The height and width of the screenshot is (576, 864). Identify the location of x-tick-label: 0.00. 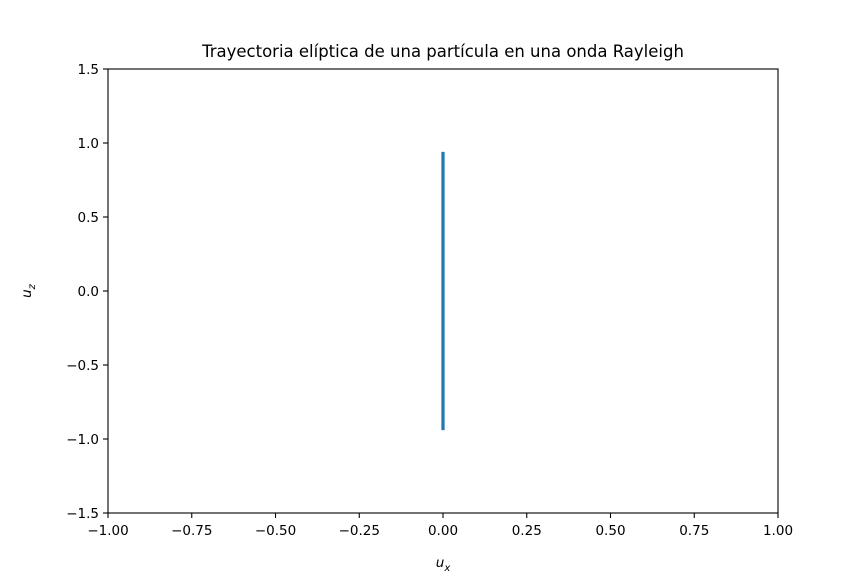
(443, 531).